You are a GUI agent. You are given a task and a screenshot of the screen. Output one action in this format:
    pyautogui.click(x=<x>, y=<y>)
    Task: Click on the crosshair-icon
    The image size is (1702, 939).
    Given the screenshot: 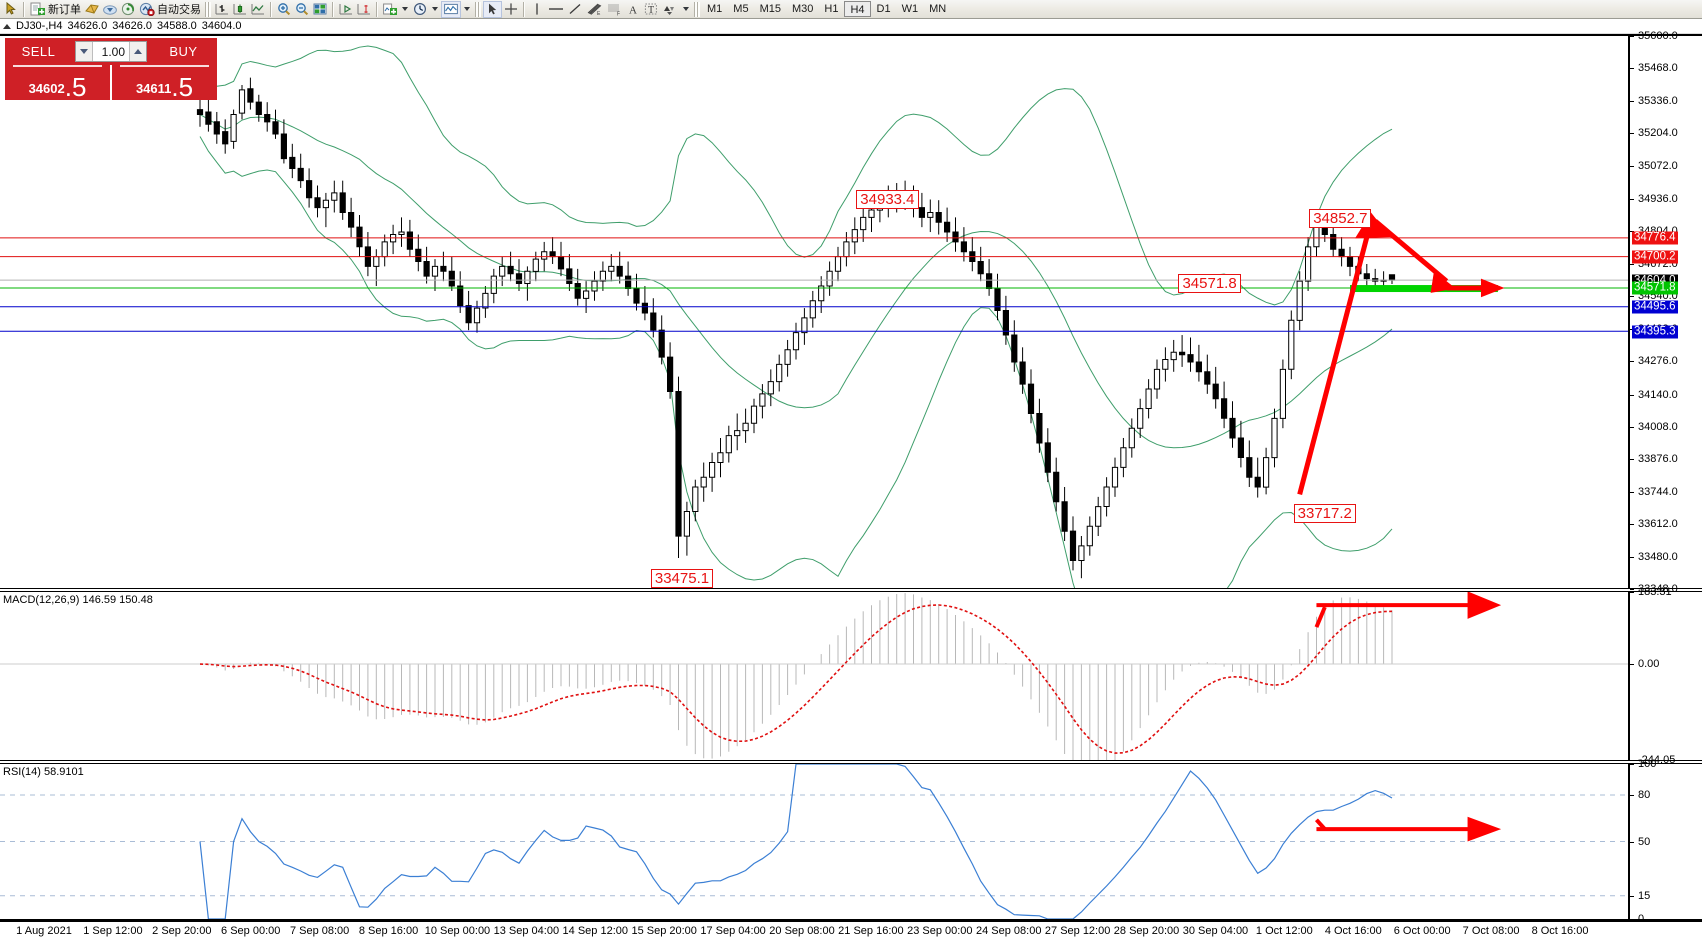 What is the action you would take?
    pyautogui.click(x=511, y=9)
    